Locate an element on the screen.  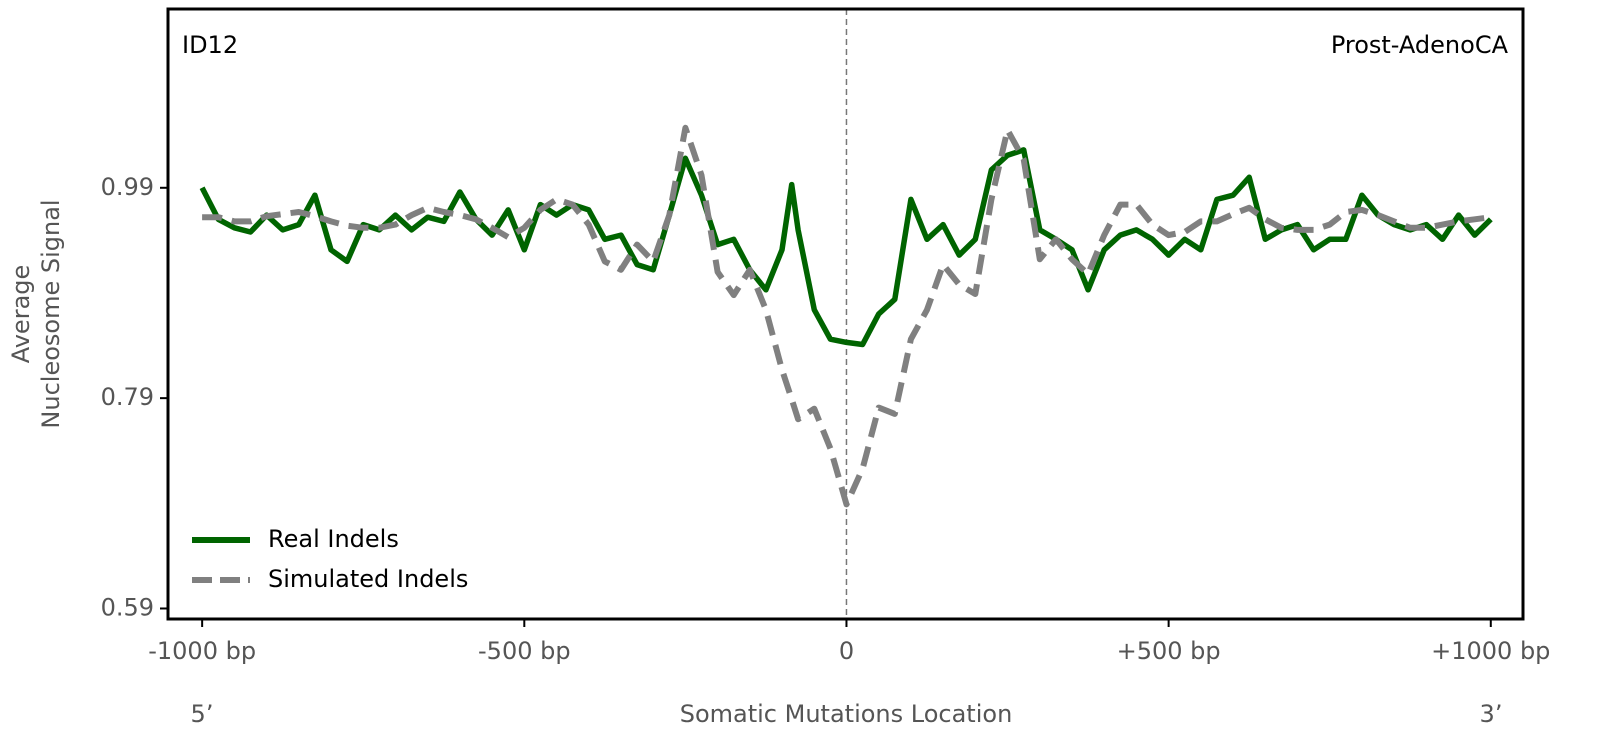
signature-label: ID12 is located at coordinates (210, 45).